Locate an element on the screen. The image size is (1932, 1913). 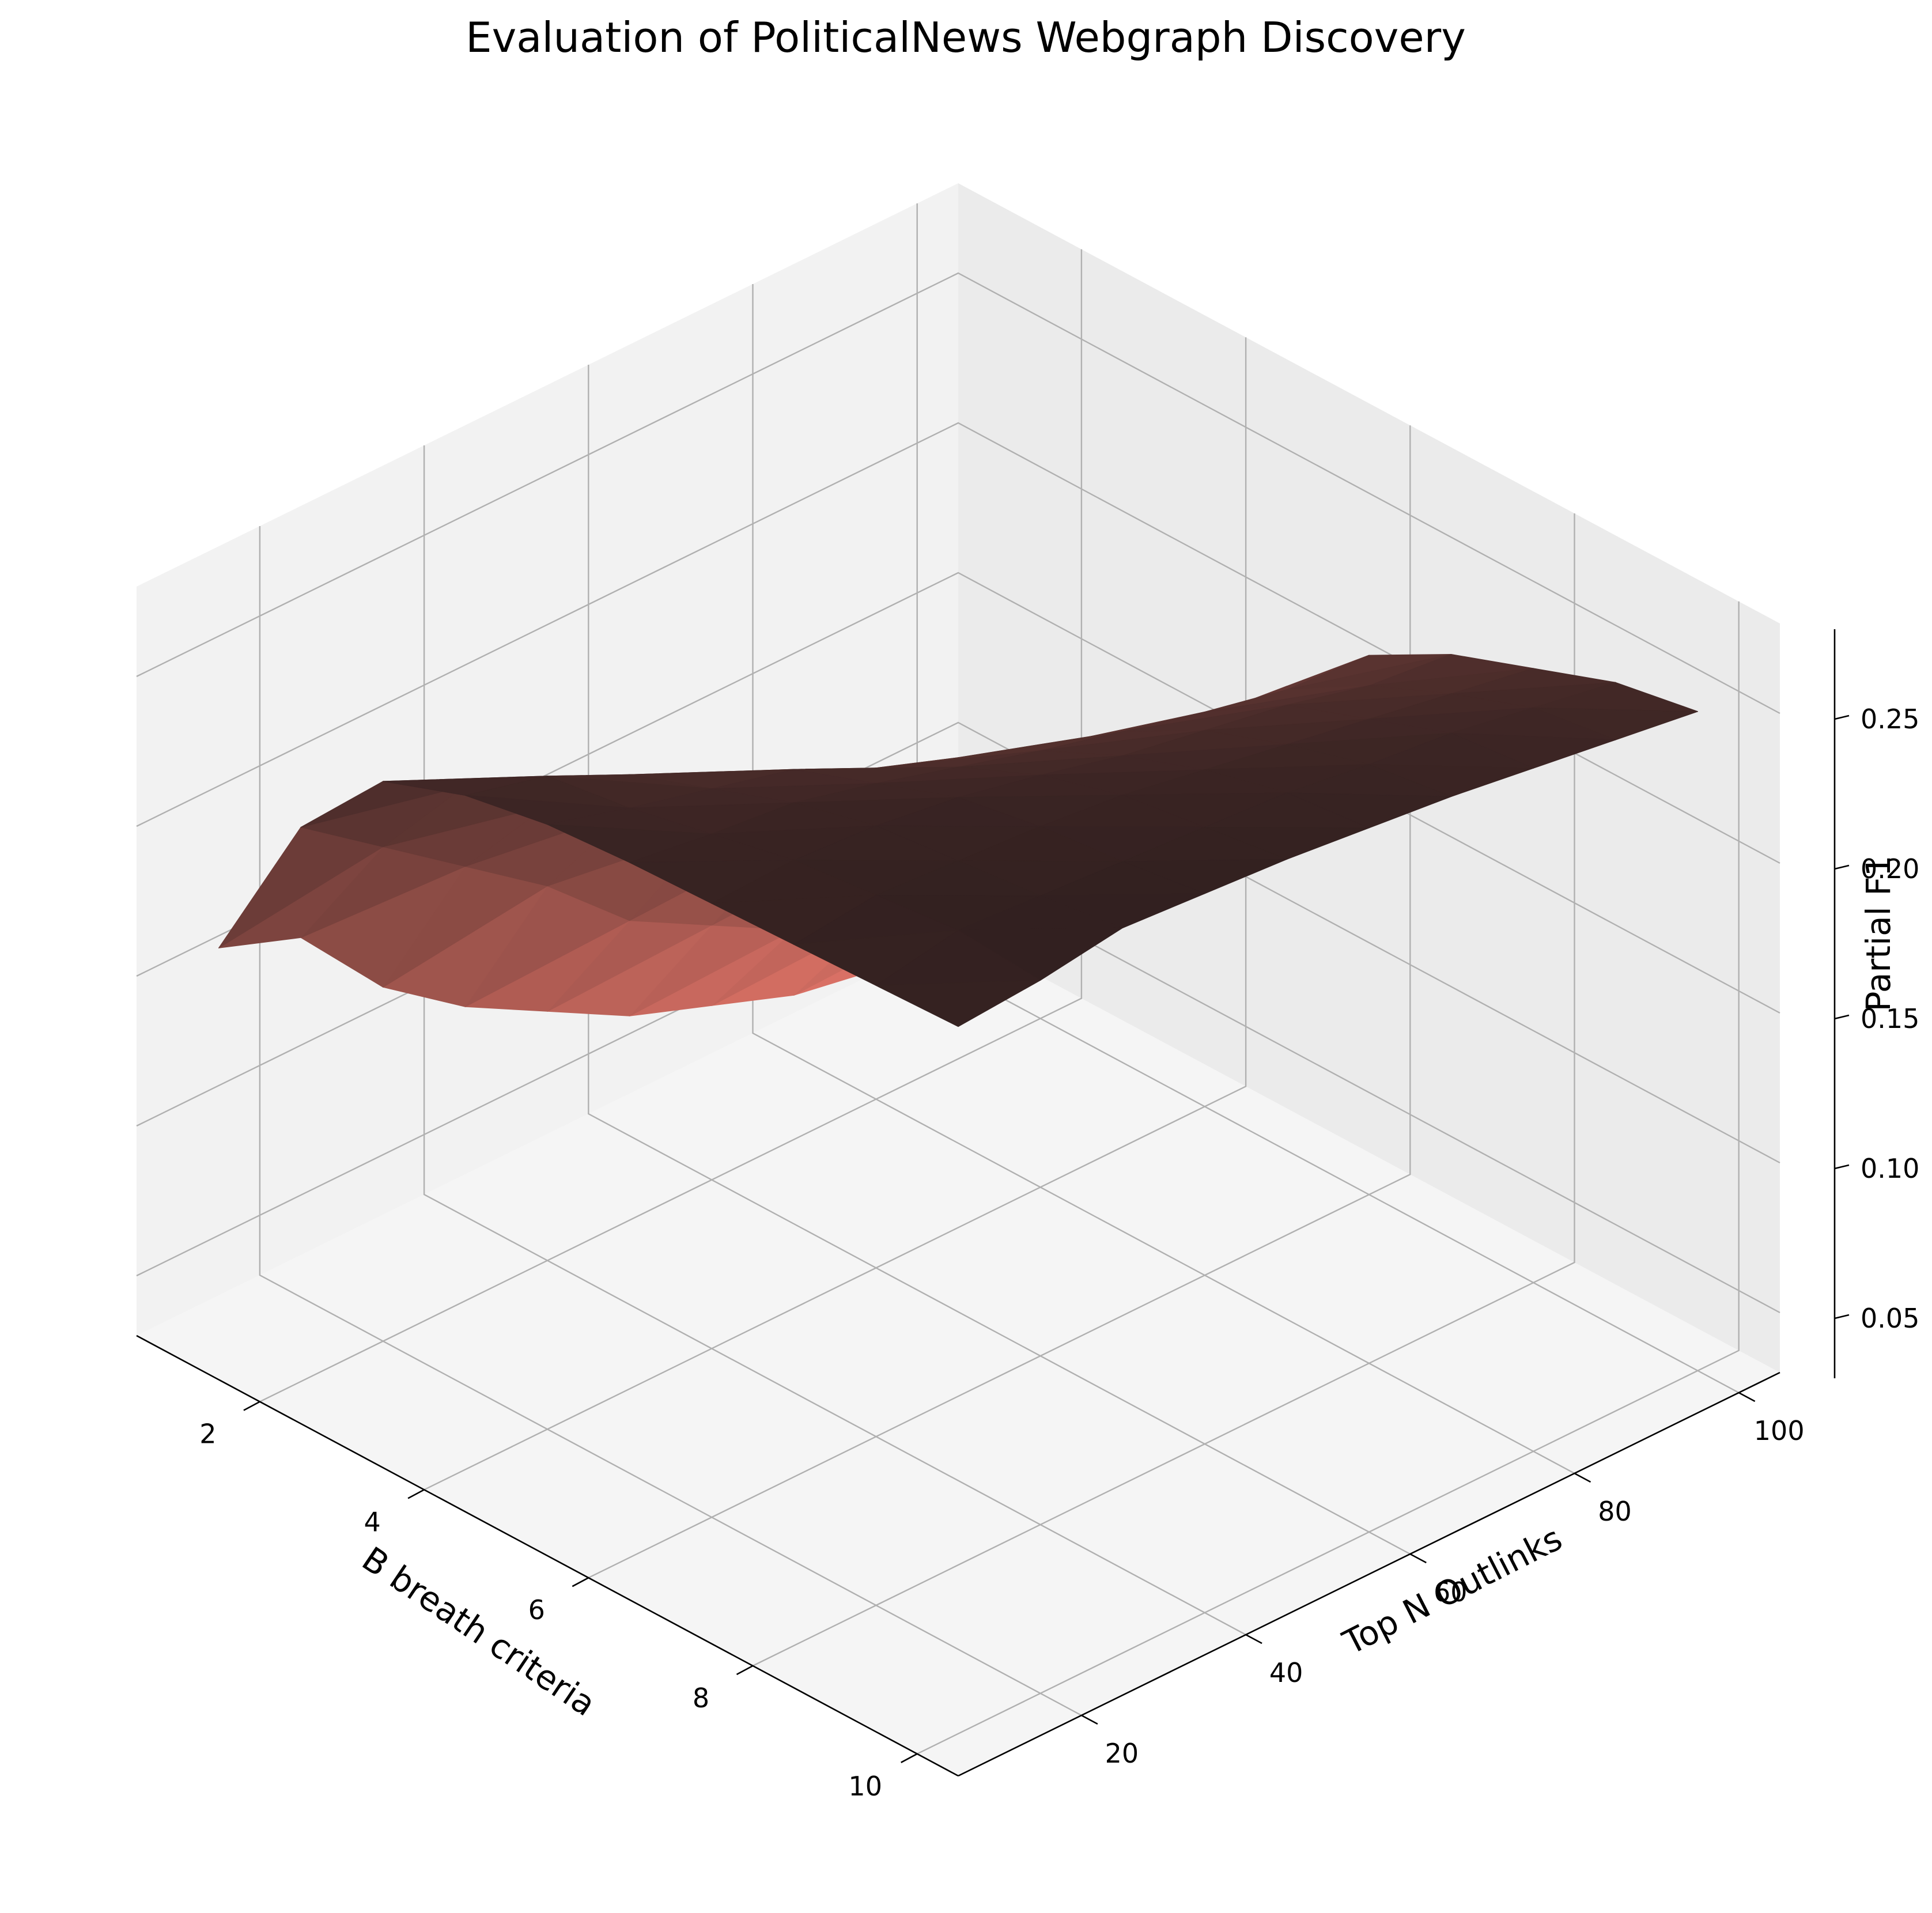
y-tick-label: 40 is located at coordinates (1286, 1672).